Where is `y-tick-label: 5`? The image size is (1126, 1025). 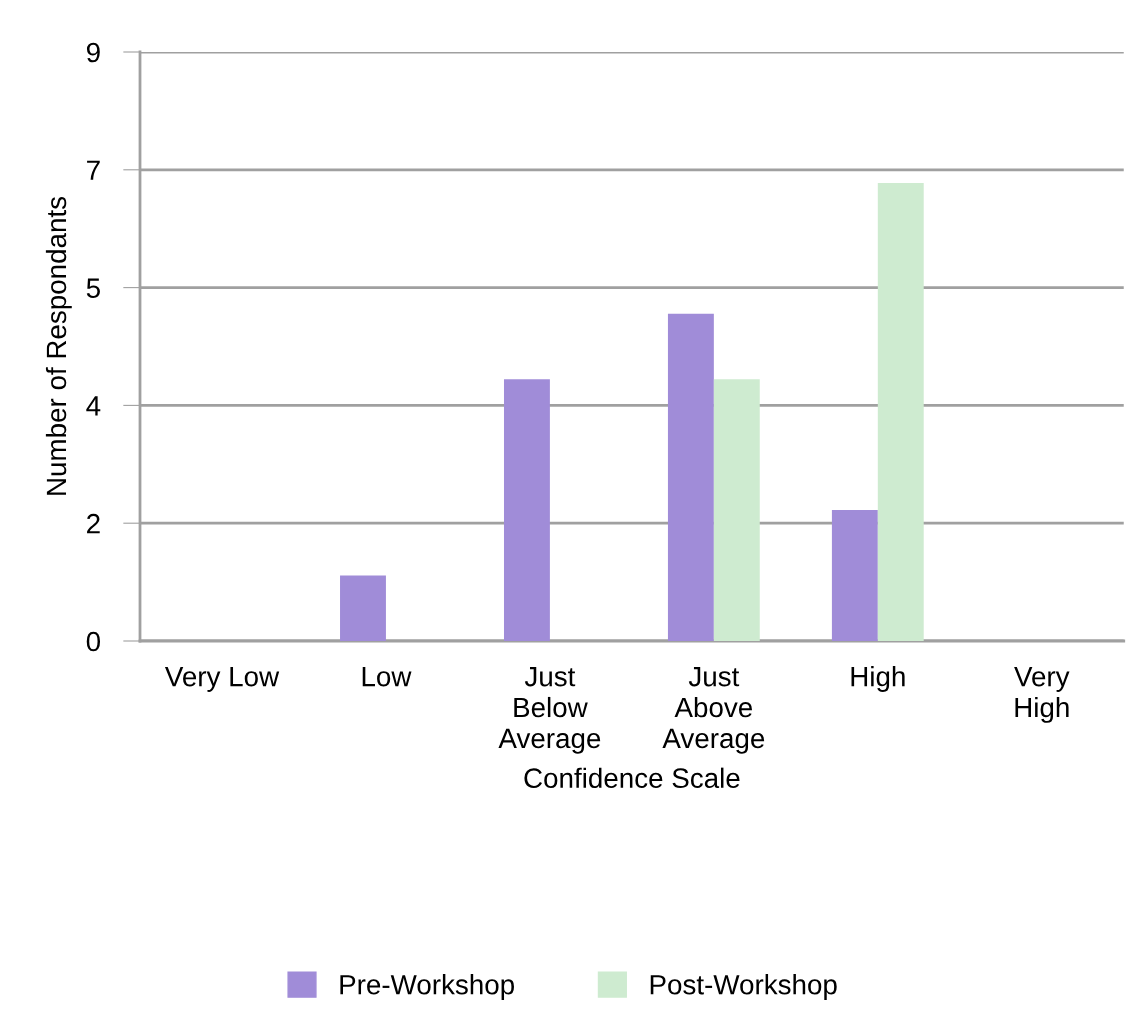
y-tick-label: 5 is located at coordinates (93, 288).